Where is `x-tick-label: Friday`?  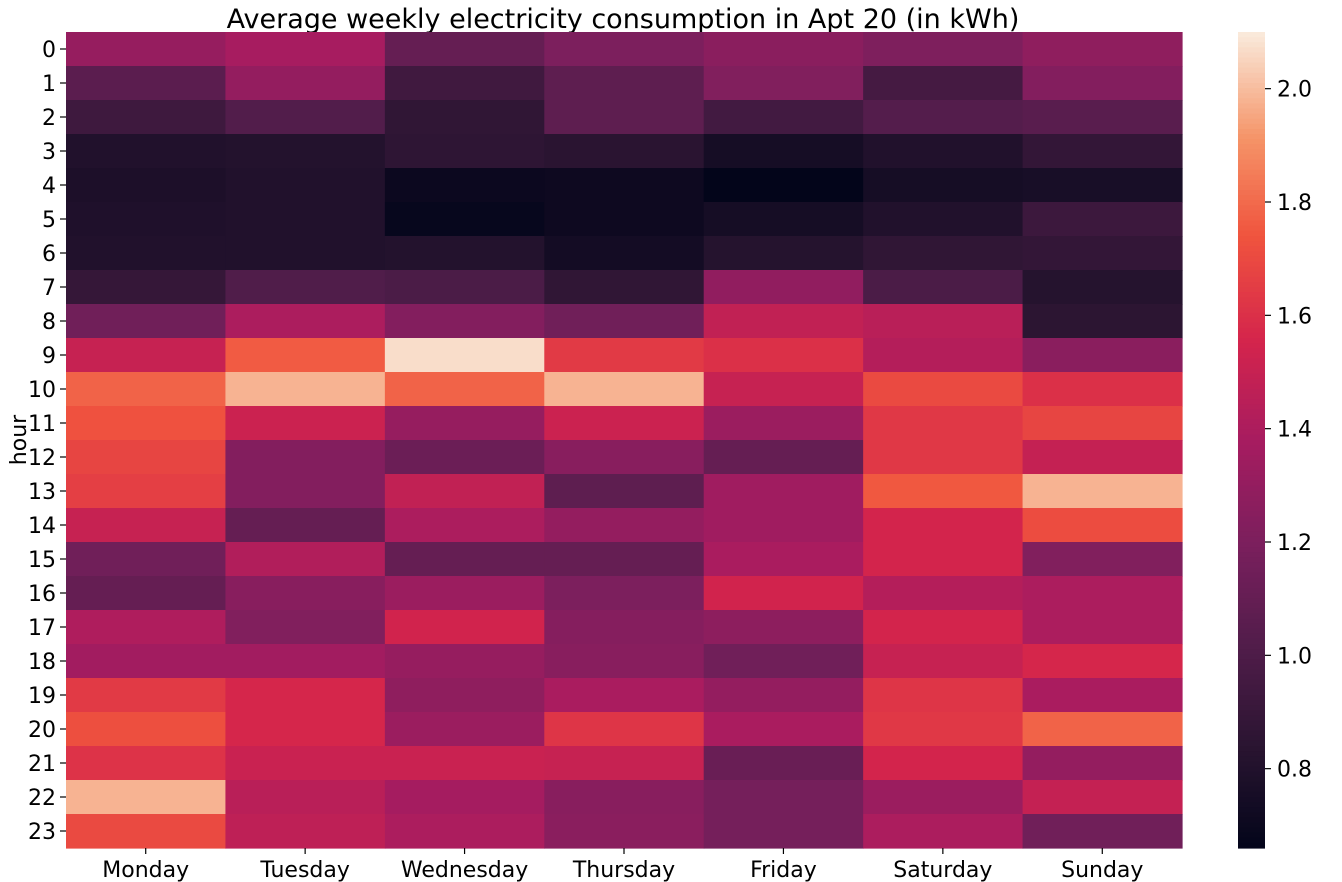
x-tick-label: Friday is located at coordinates (783, 870).